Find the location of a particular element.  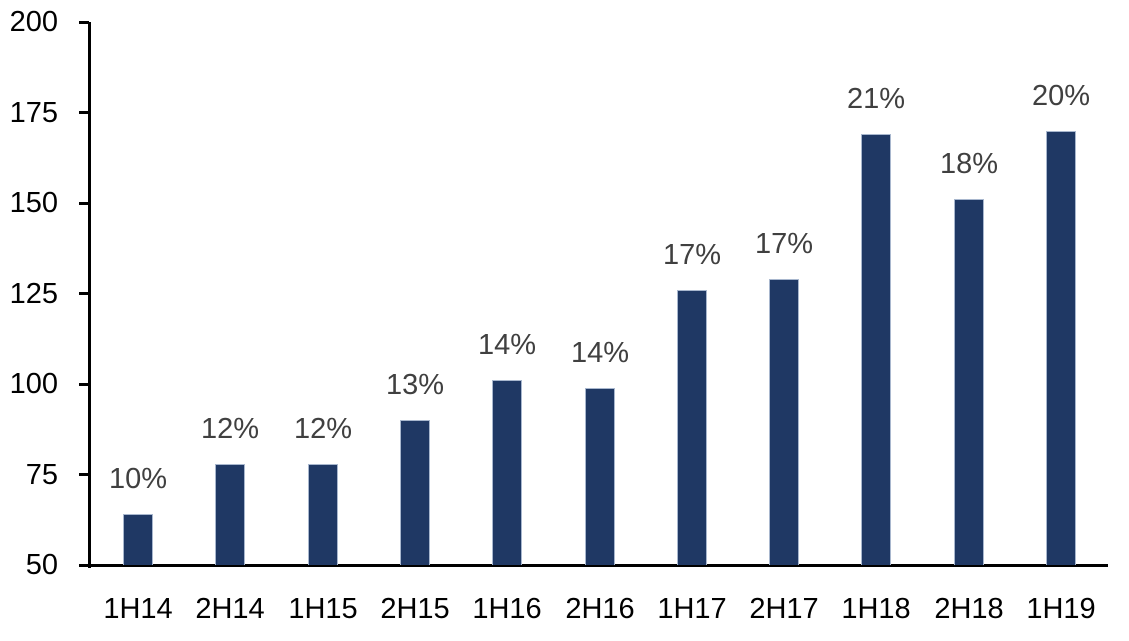

x-tick-label: 2H14 is located at coordinates (230, 609).